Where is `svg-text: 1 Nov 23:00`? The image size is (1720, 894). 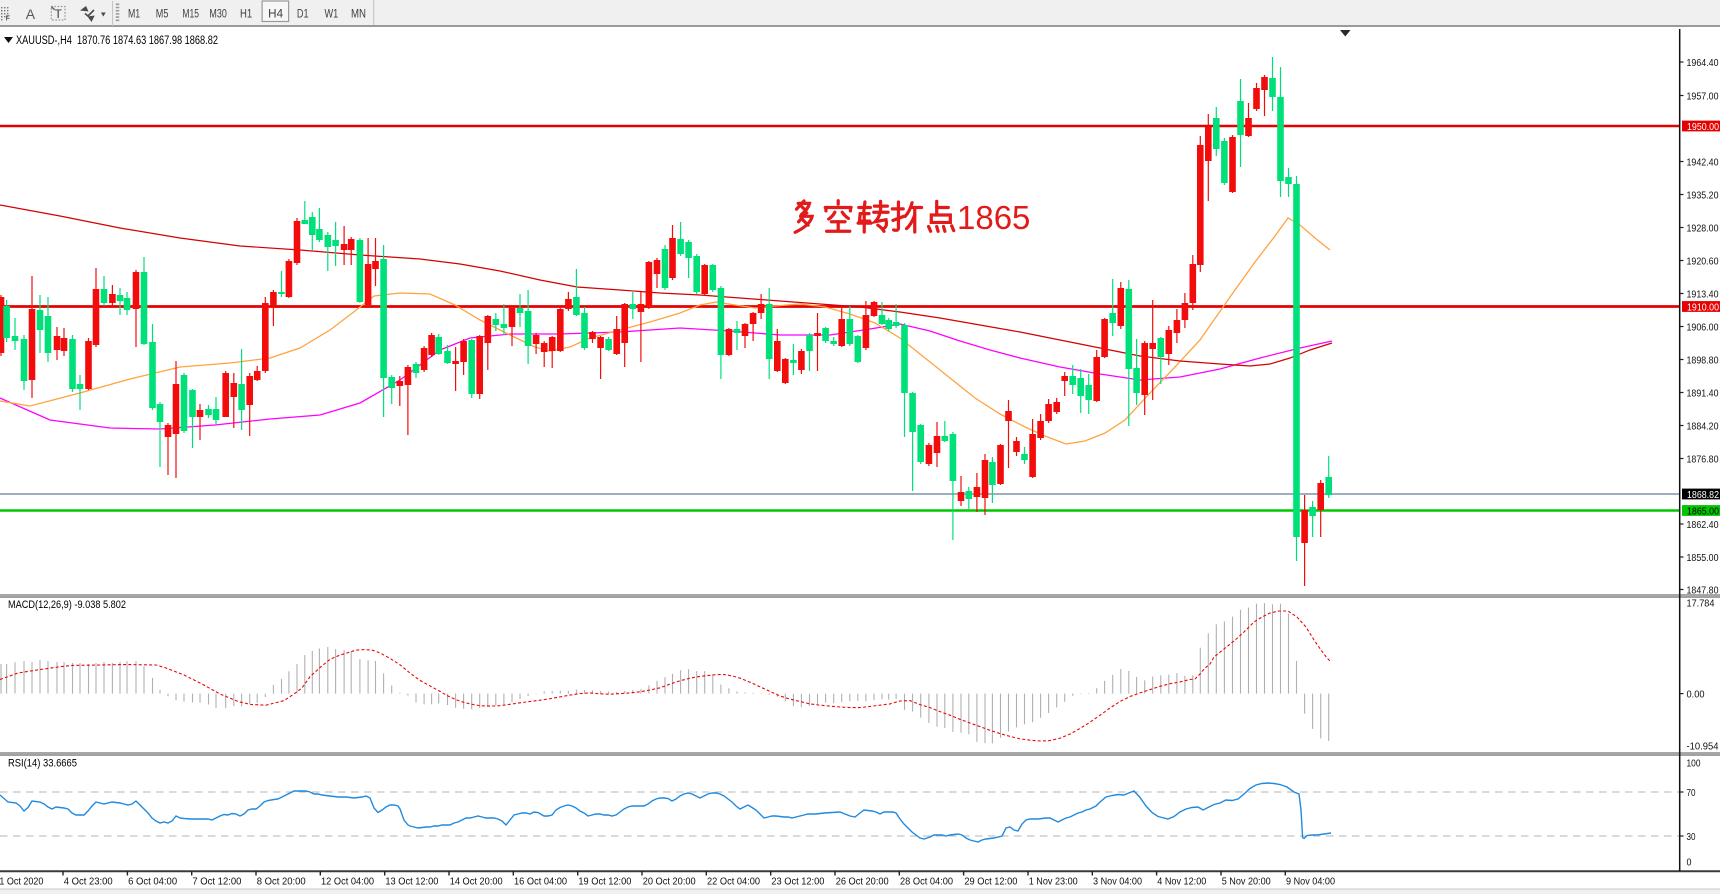 svg-text: 1 Nov 23:00 is located at coordinates (1053, 882).